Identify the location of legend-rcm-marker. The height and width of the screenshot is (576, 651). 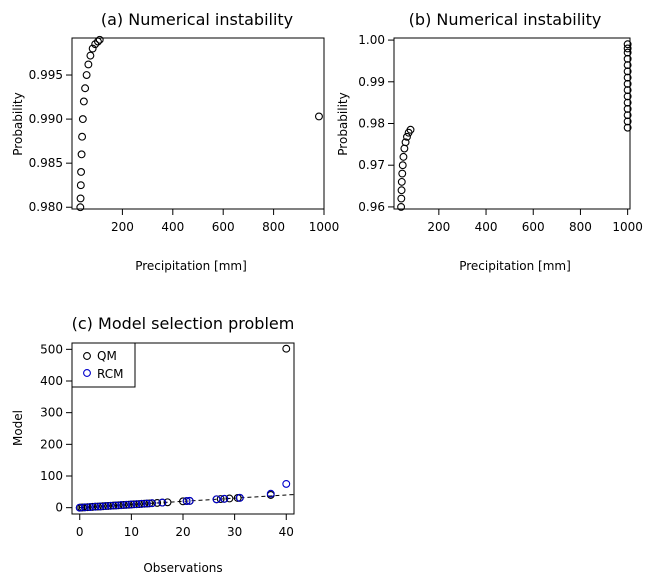
(87, 373).